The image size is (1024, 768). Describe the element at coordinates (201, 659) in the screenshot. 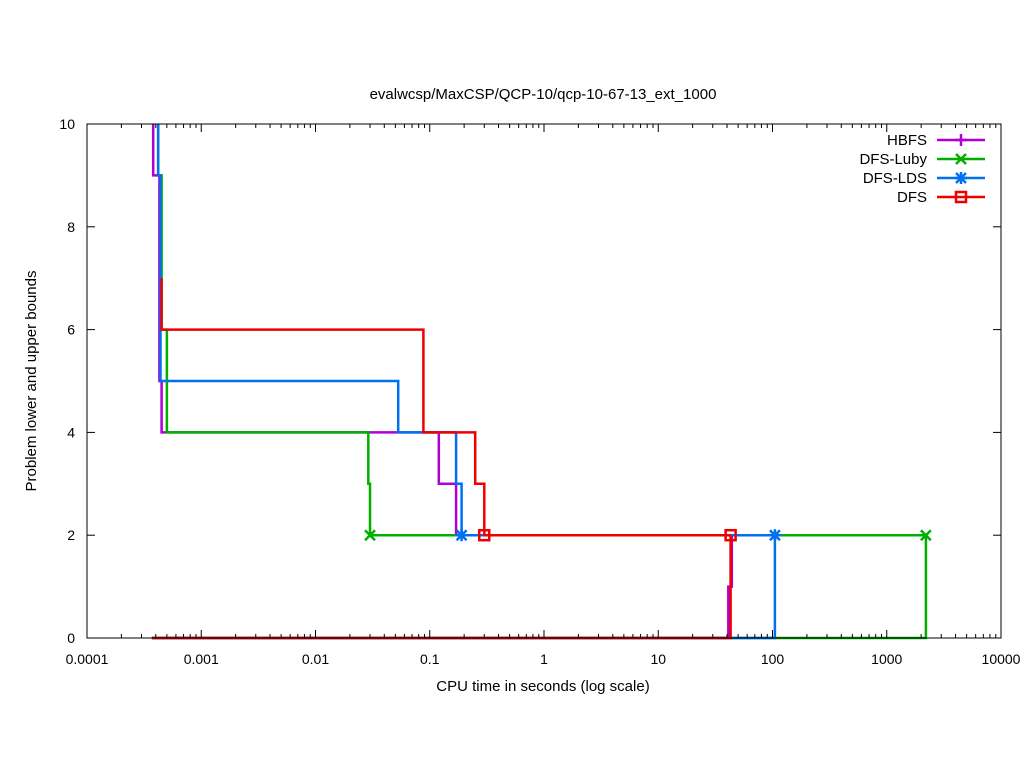

I see `x-tick-label-1: 0.001` at that location.